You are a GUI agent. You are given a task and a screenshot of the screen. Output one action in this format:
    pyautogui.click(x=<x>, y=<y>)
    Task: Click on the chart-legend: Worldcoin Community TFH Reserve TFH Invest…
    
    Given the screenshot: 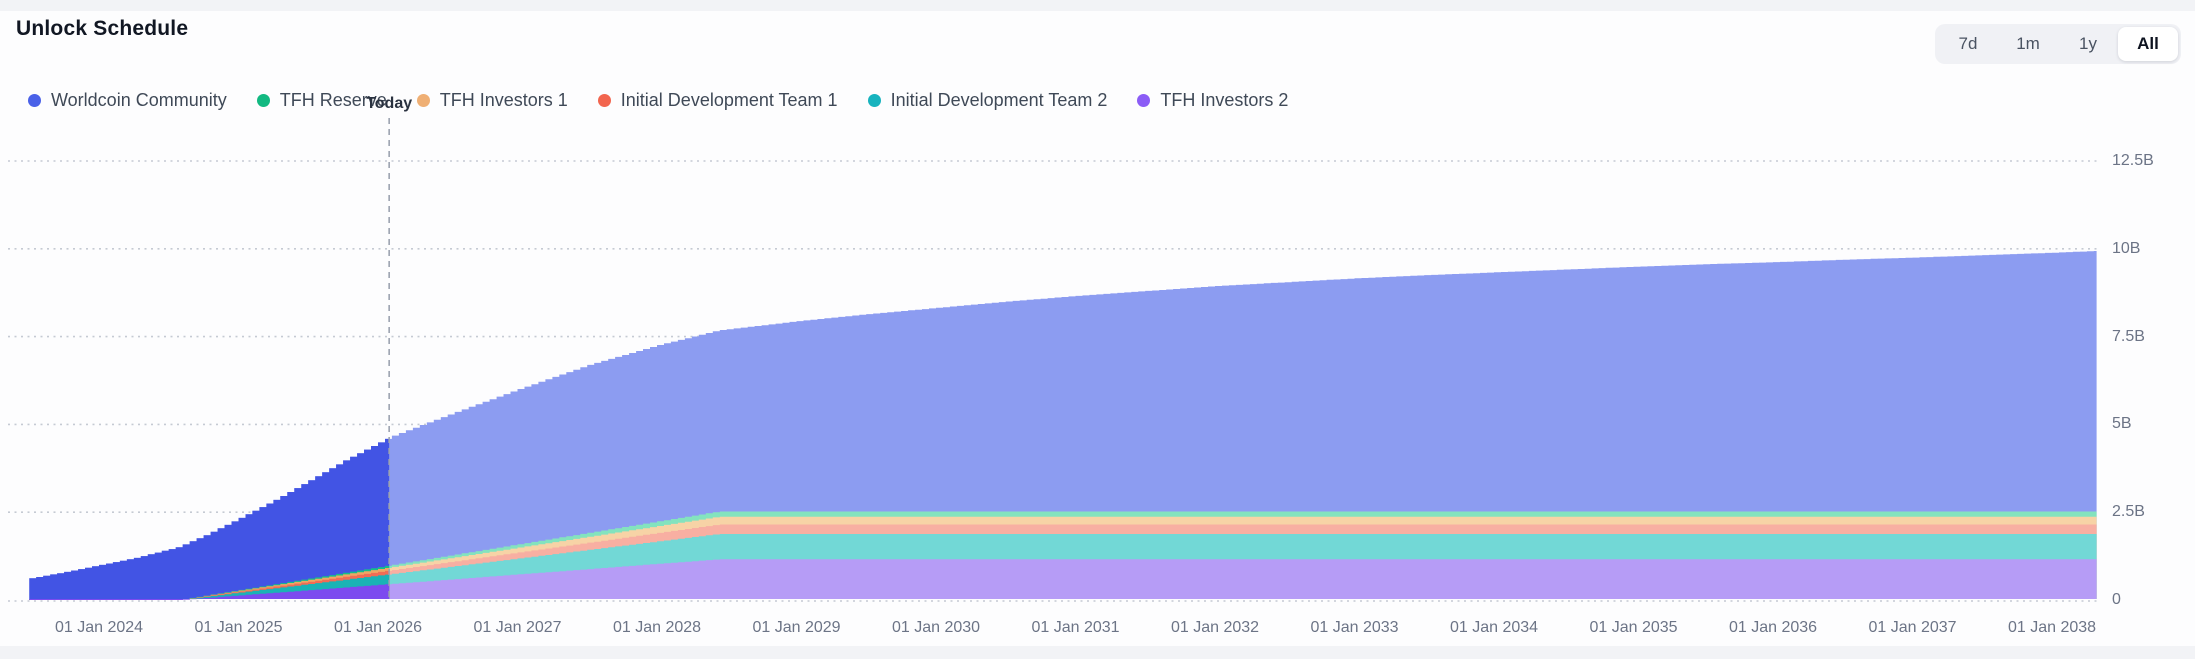 What is the action you would take?
    pyautogui.click(x=658, y=100)
    